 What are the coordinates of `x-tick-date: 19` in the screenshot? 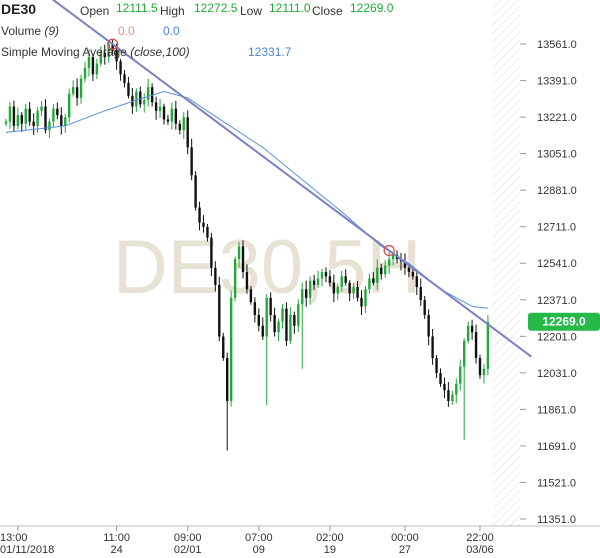 It's located at (330, 550).